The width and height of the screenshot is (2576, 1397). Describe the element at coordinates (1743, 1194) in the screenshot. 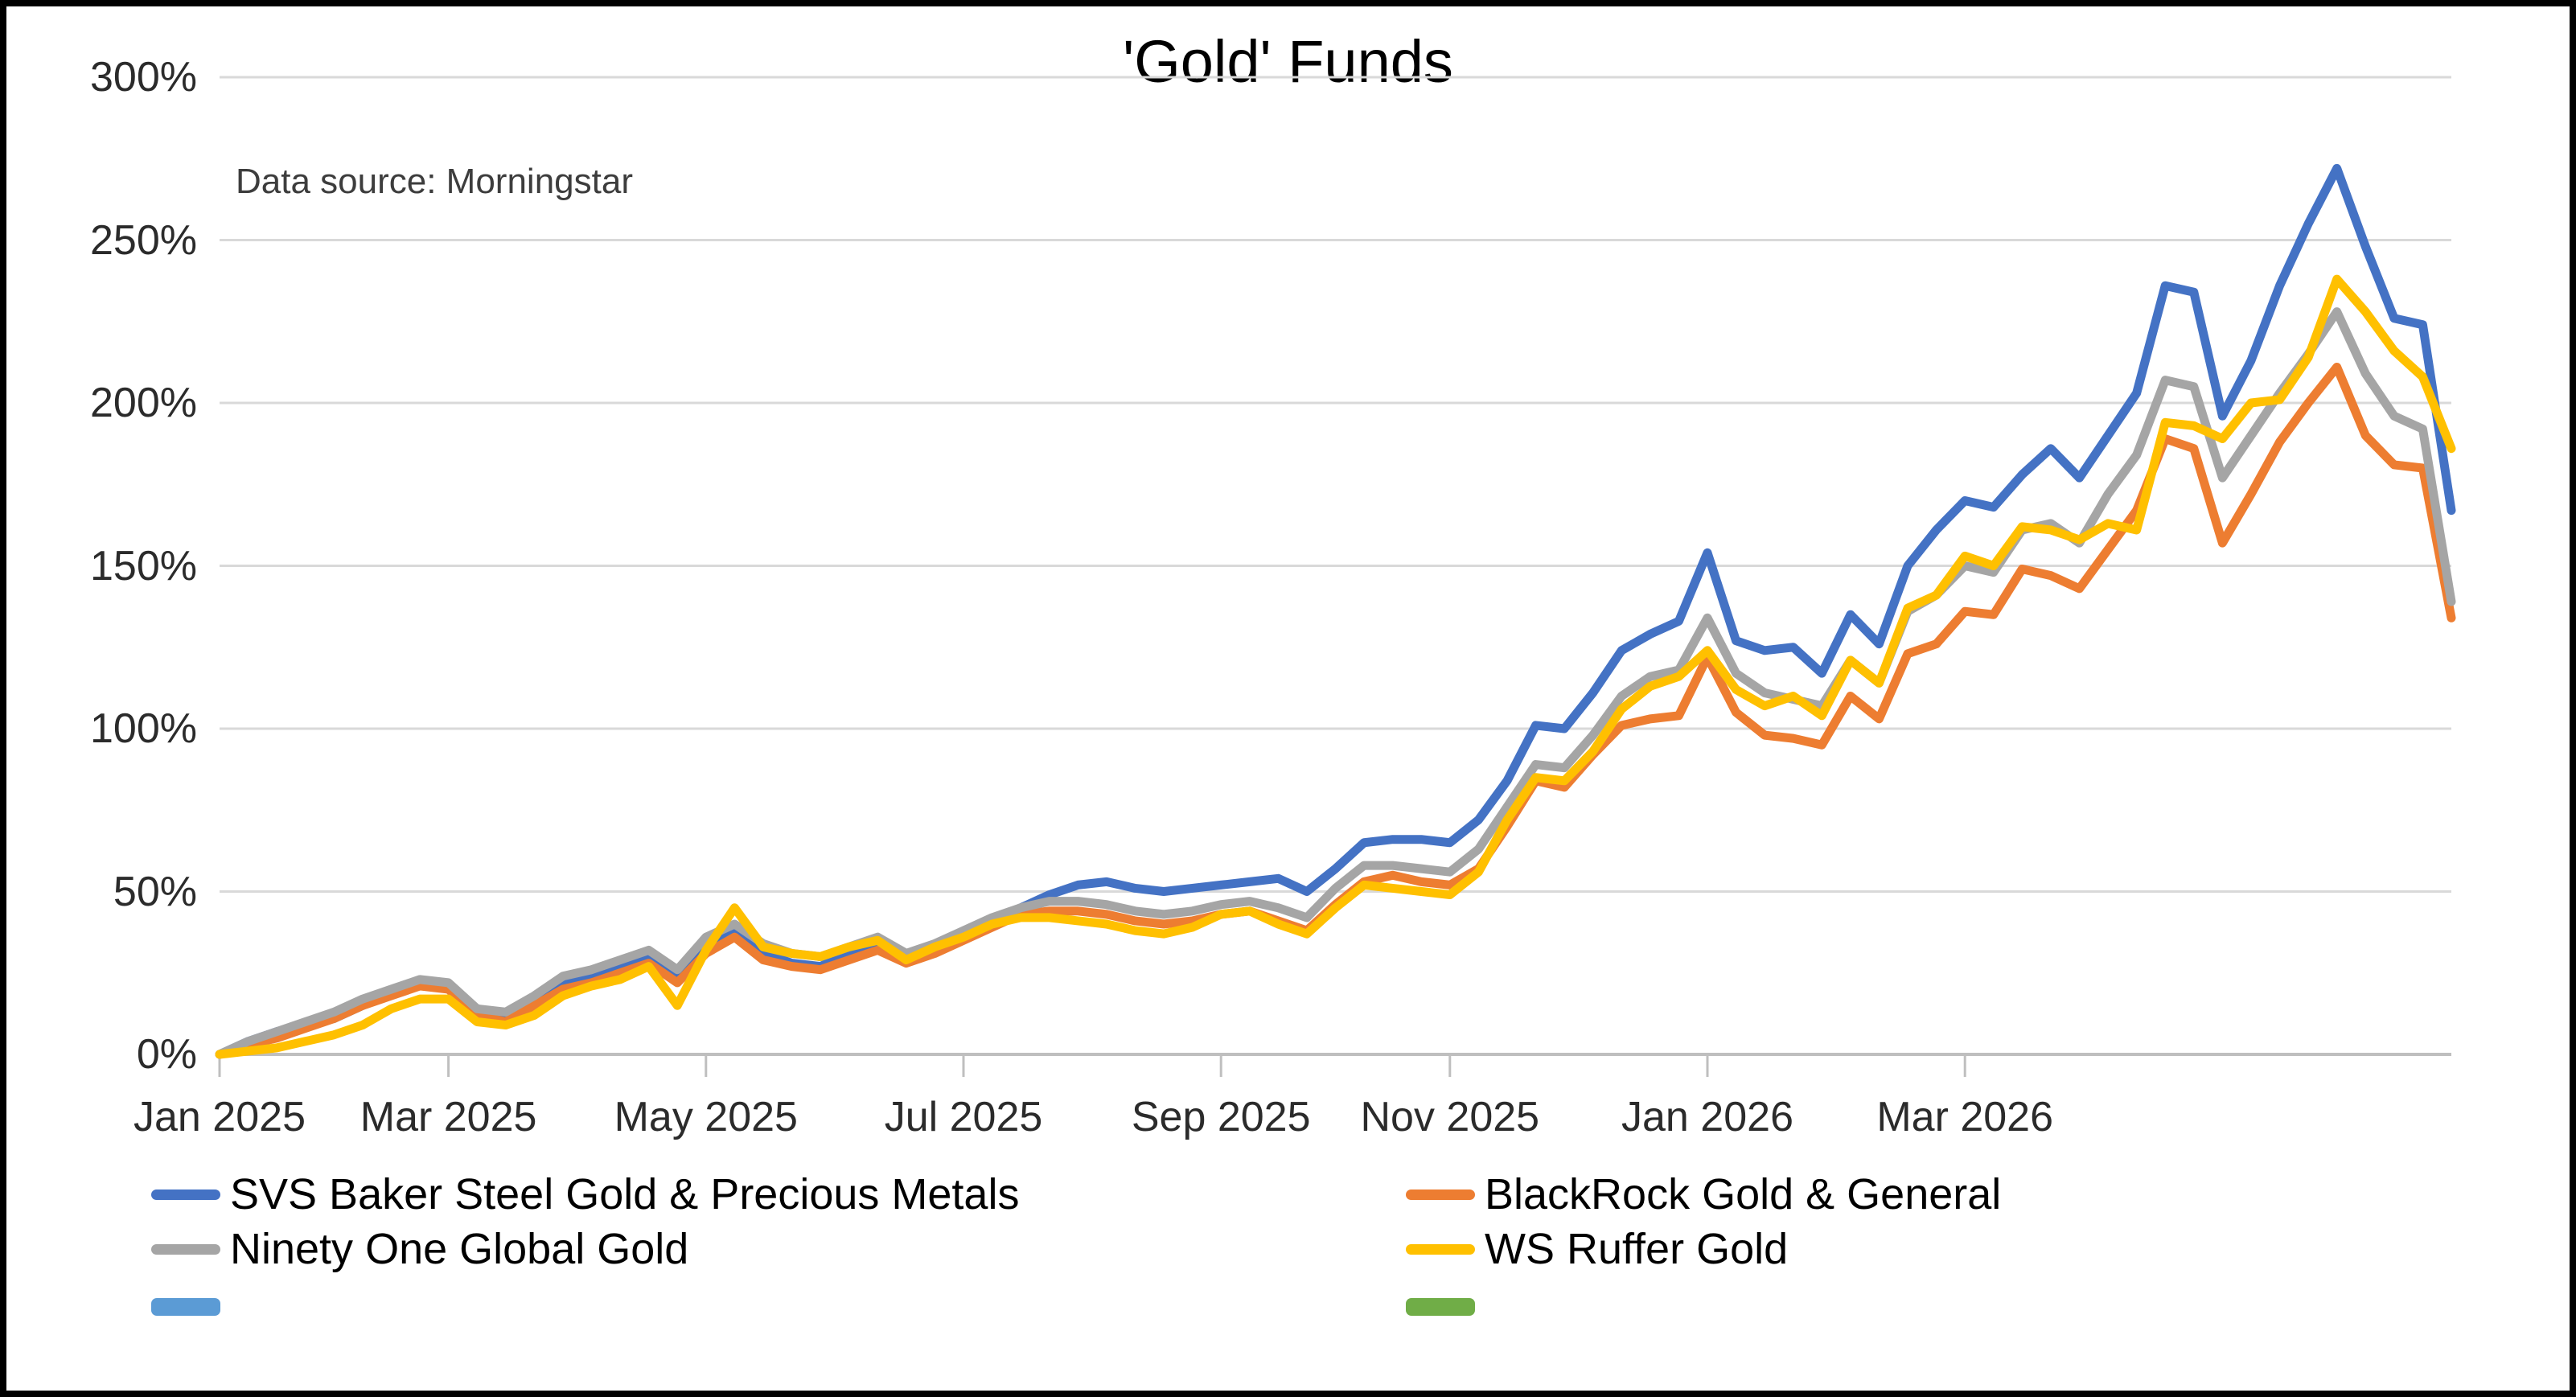

I see `legend-item-label: BlackRock Gold & General` at that location.